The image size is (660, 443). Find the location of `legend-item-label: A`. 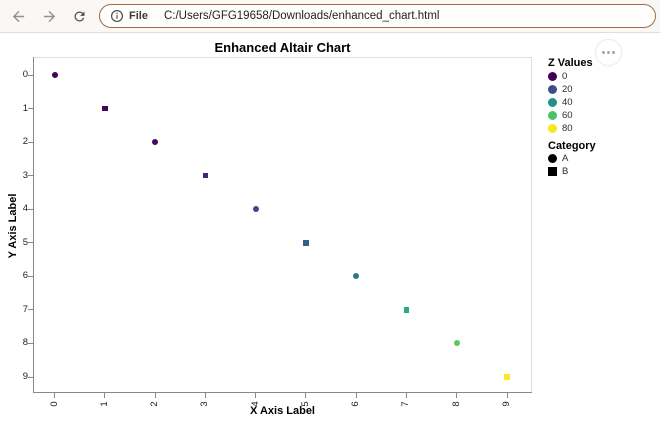

legend-item-label: A is located at coordinates (565, 158).